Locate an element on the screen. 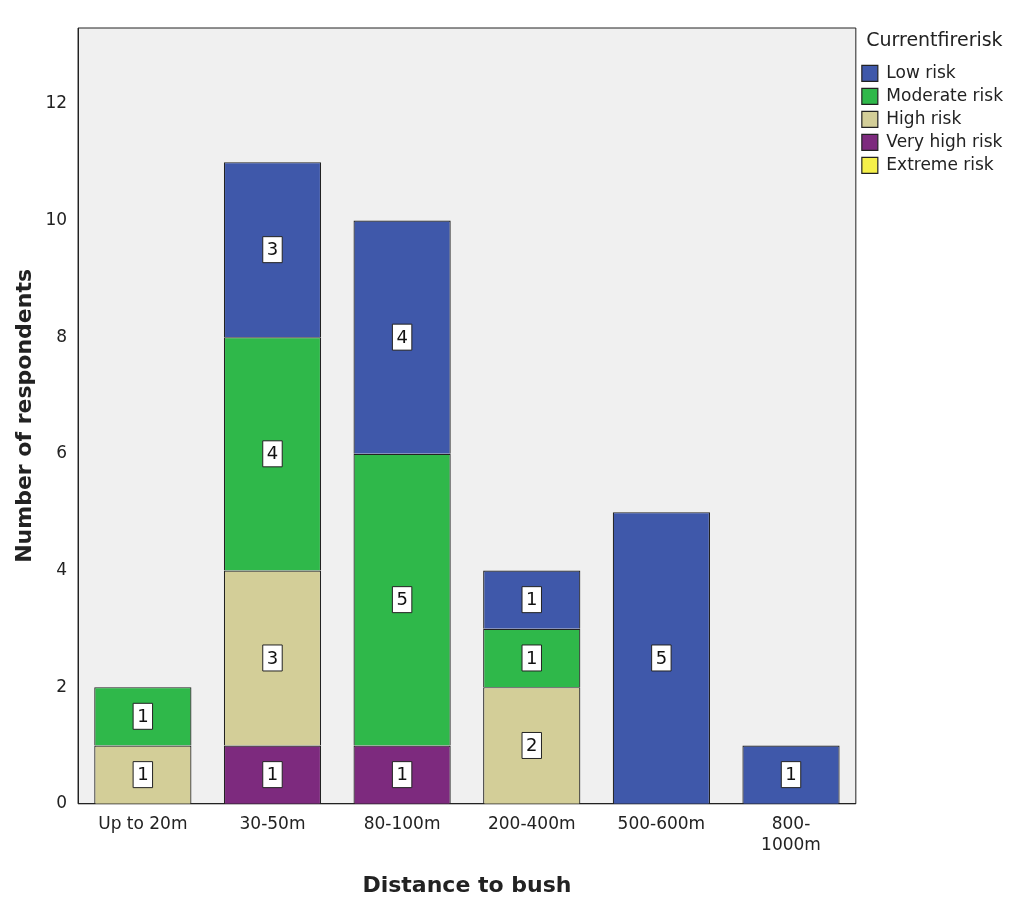 The image size is (1026, 913). y-tick-label: 4 is located at coordinates (62, 568).